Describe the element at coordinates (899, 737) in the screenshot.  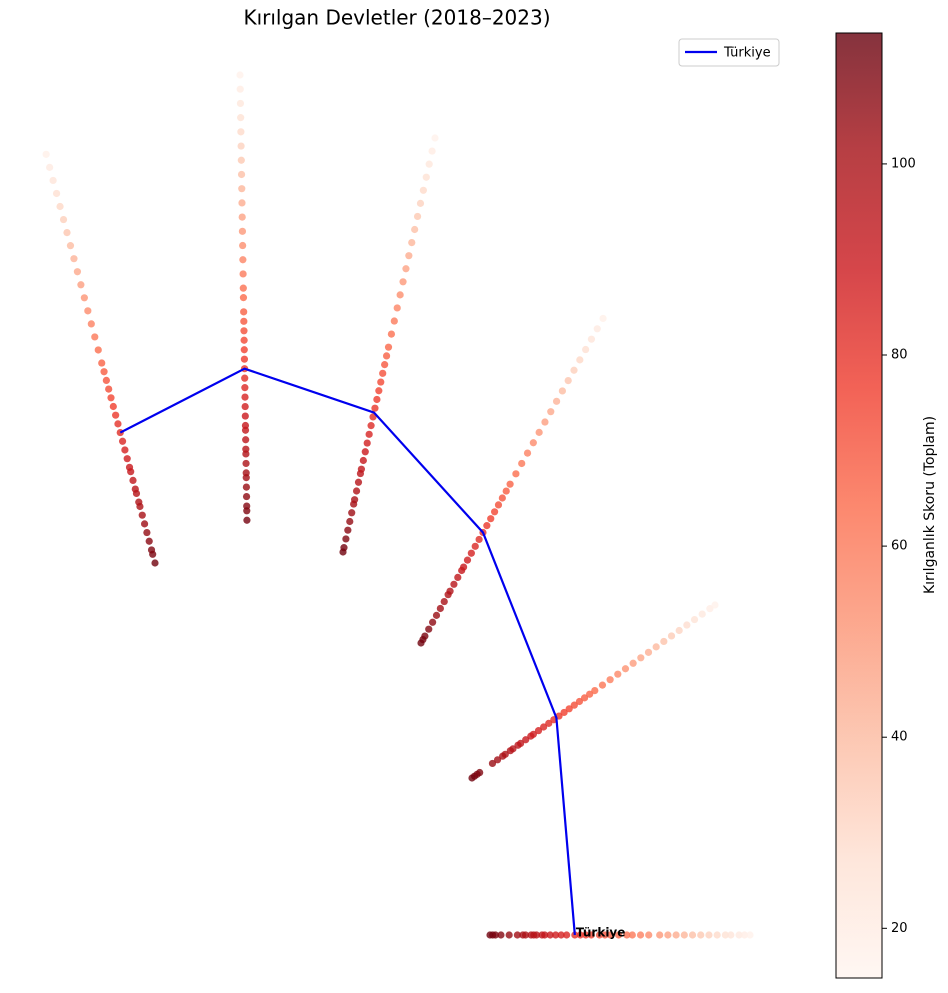
I see `colorbar-tick-label: 40` at that location.